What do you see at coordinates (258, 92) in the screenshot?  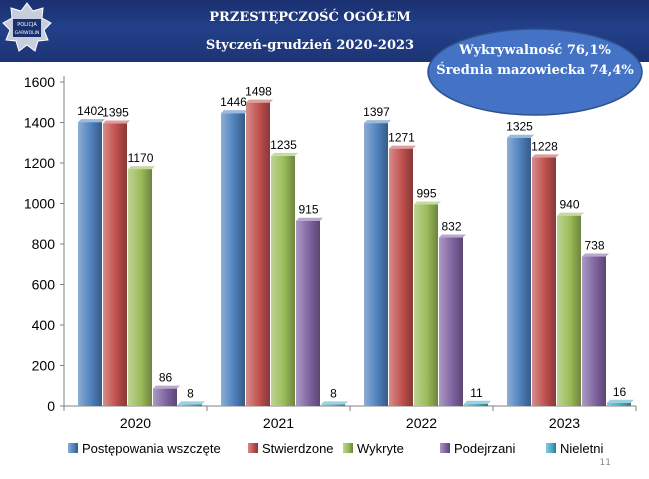 I see `data-label: 1498` at bounding box center [258, 92].